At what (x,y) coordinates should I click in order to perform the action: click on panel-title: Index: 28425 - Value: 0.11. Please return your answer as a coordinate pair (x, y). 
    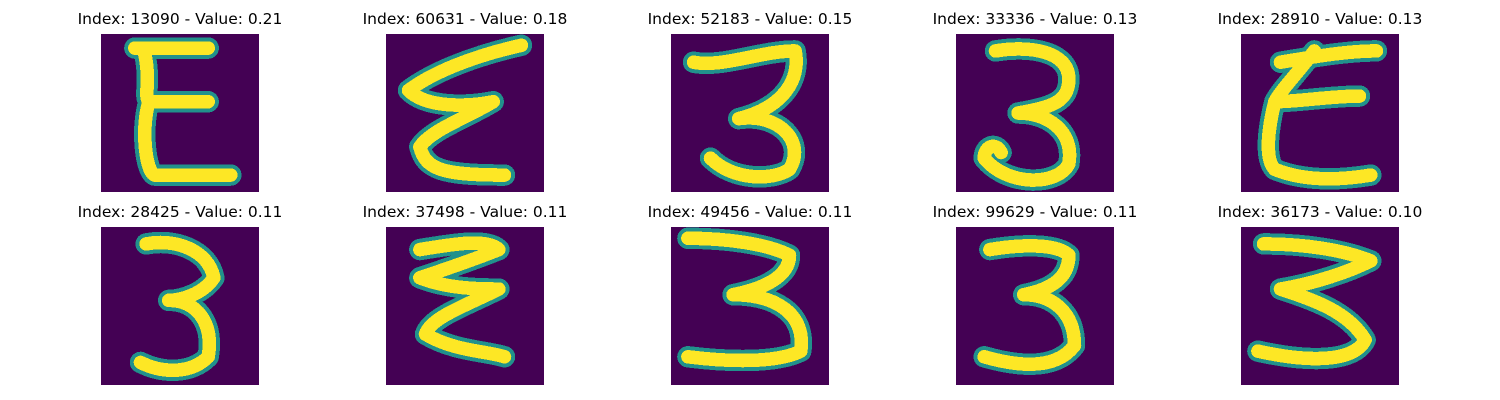
    Looking at the image, I should click on (180, 212).